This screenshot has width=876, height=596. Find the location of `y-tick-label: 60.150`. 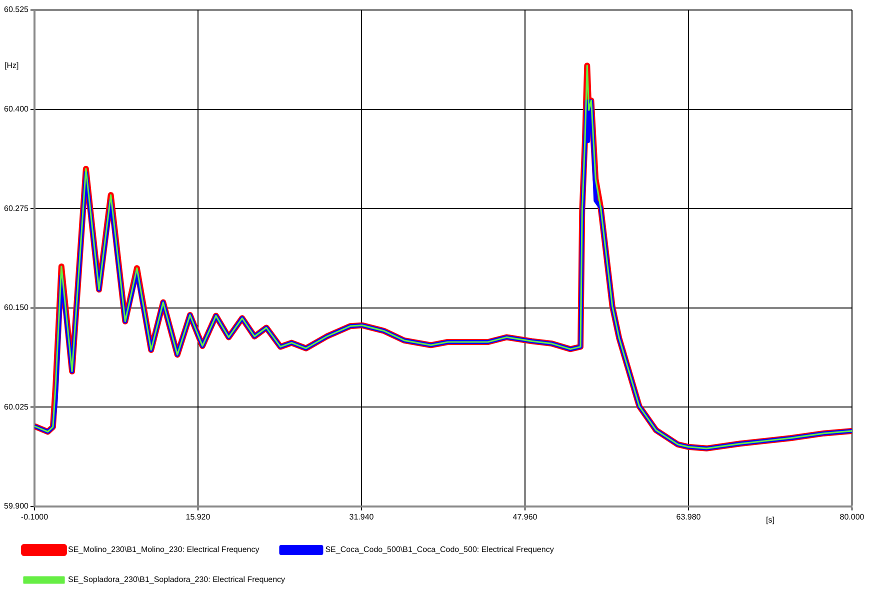

y-tick-label: 60.150 is located at coordinates (17, 307).